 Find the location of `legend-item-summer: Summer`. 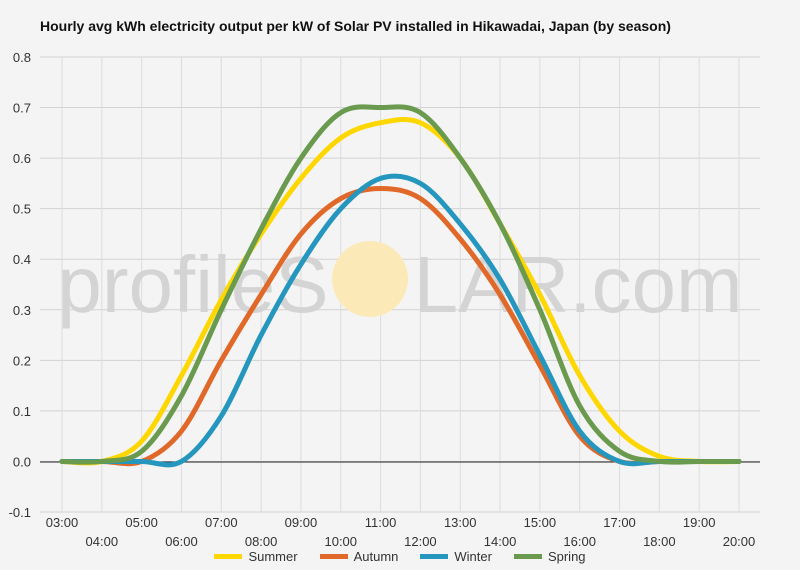

legend-item-summer: Summer is located at coordinates (256, 556).